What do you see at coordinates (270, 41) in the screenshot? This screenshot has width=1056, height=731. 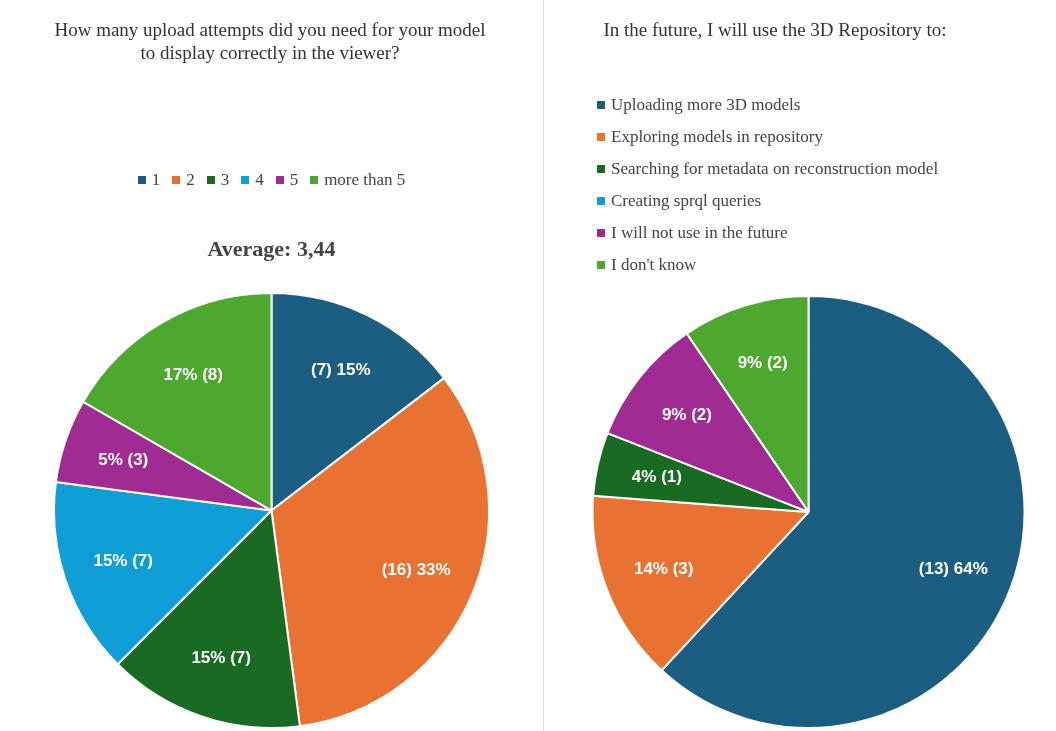 I see `chart-title: How many upload attempts did you need for your model to display correctly in the viewer?` at bounding box center [270, 41].